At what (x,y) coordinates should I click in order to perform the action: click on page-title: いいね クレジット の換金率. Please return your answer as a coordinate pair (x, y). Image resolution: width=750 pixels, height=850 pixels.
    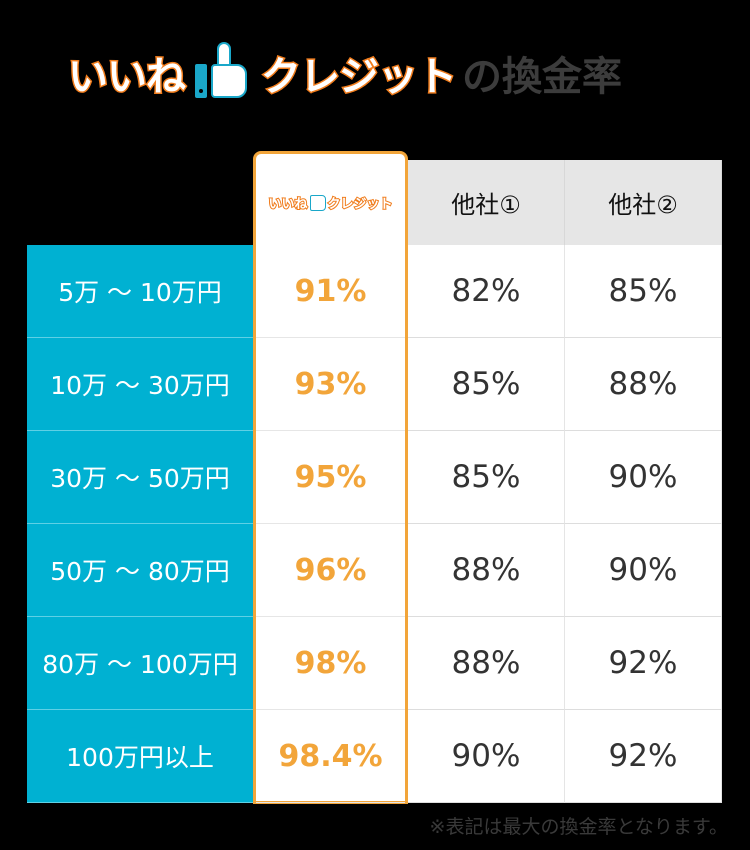
    Looking at the image, I should click on (344, 73).